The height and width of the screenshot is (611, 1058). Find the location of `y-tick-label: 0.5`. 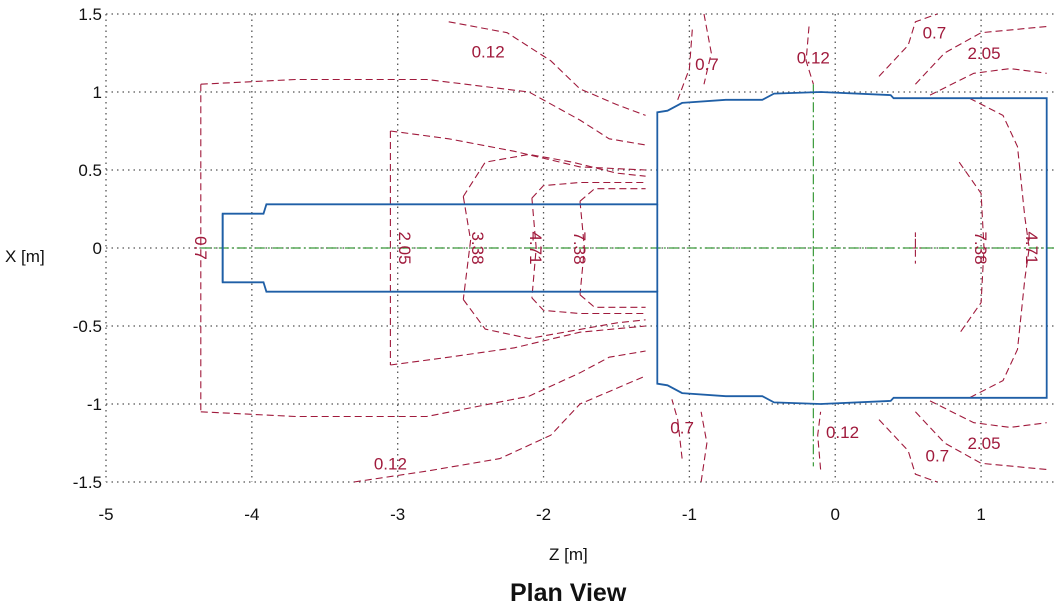

y-tick-label: 0.5 is located at coordinates (90, 170).